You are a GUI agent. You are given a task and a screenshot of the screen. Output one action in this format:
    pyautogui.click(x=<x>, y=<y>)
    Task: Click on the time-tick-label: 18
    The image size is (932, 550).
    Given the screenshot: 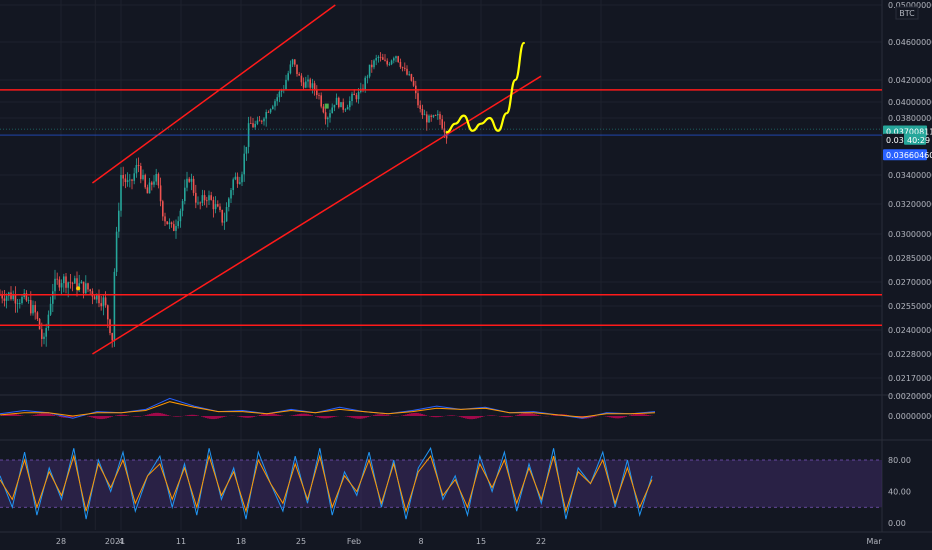 What is the action you would take?
    pyautogui.click(x=241, y=541)
    